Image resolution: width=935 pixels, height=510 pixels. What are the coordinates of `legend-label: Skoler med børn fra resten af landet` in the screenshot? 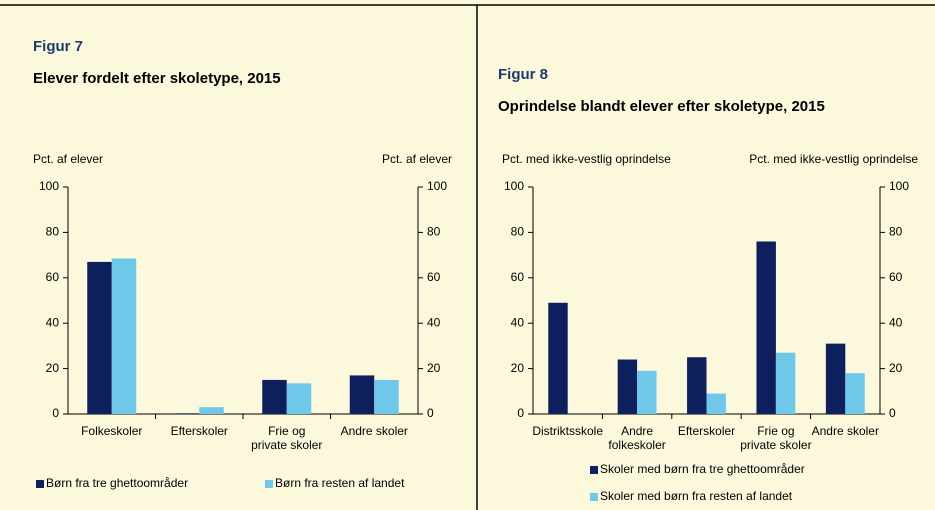 It's located at (696, 496).